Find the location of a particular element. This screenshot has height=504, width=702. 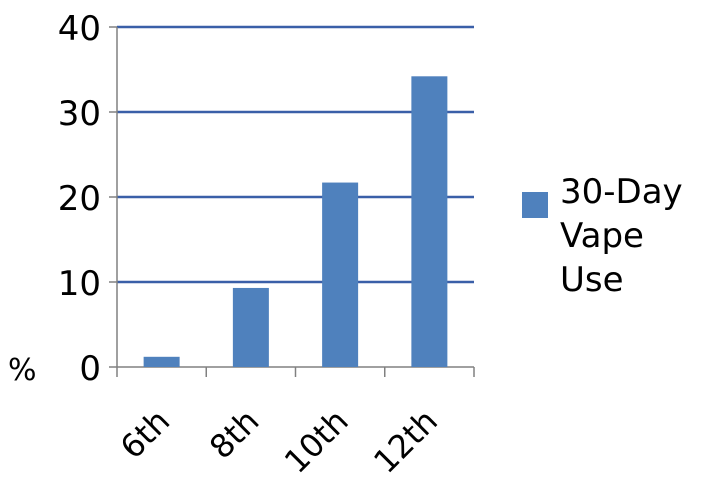

legend-swatch is located at coordinates (535, 205).